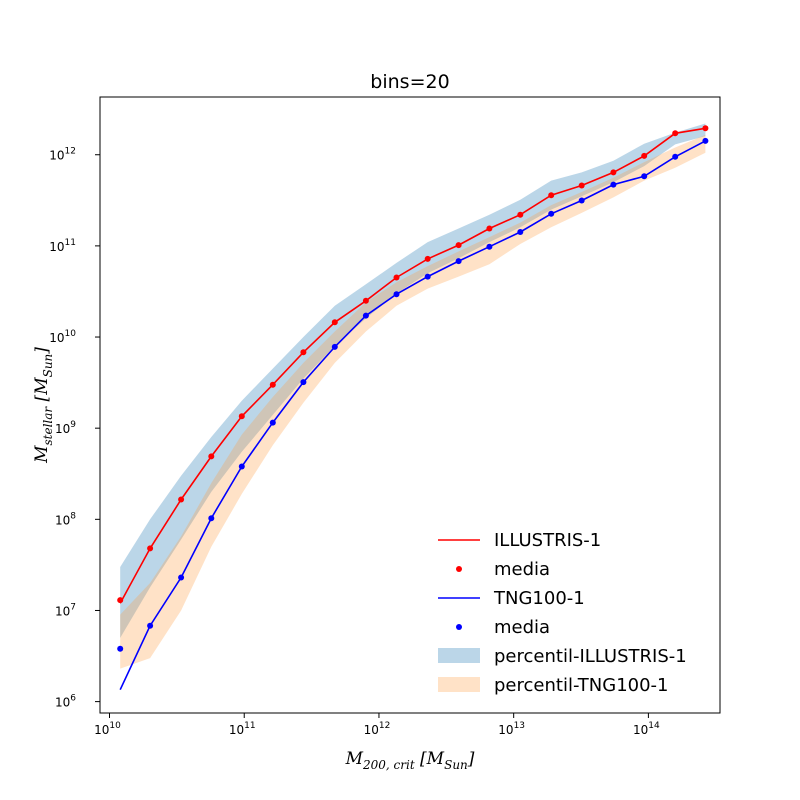 The width and height of the screenshot is (800, 800). I want to click on y-tick-label: 10¹², so click(62, 155).